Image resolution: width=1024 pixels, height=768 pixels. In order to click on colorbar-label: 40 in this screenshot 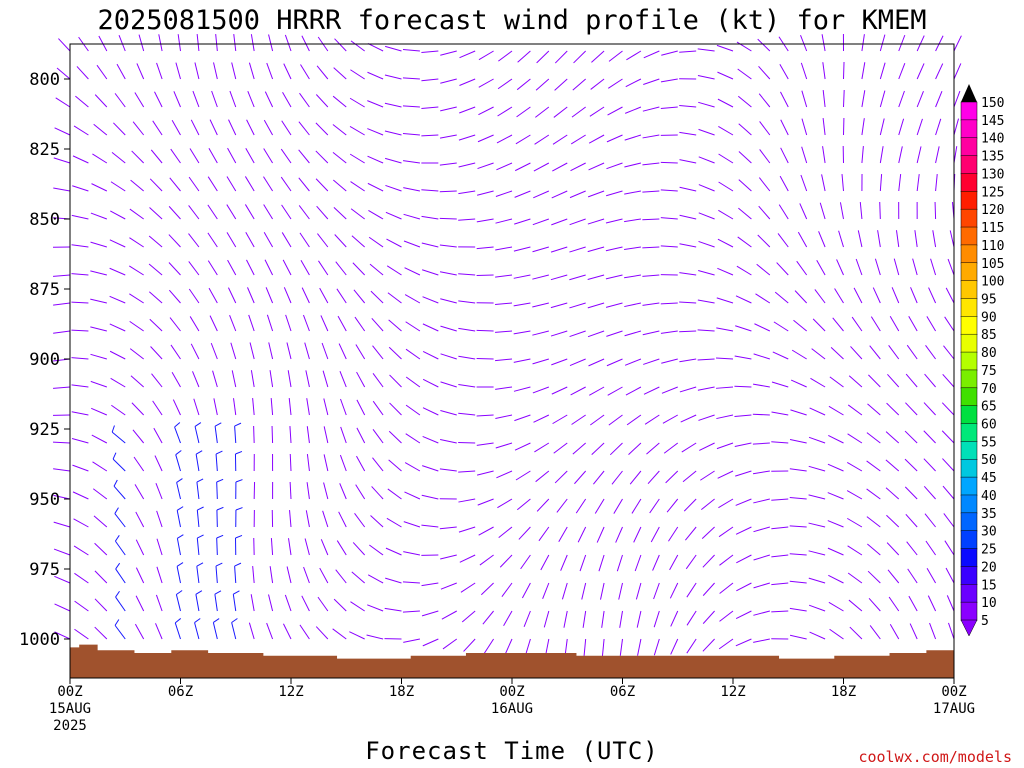, I will do `click(989, 496)`.